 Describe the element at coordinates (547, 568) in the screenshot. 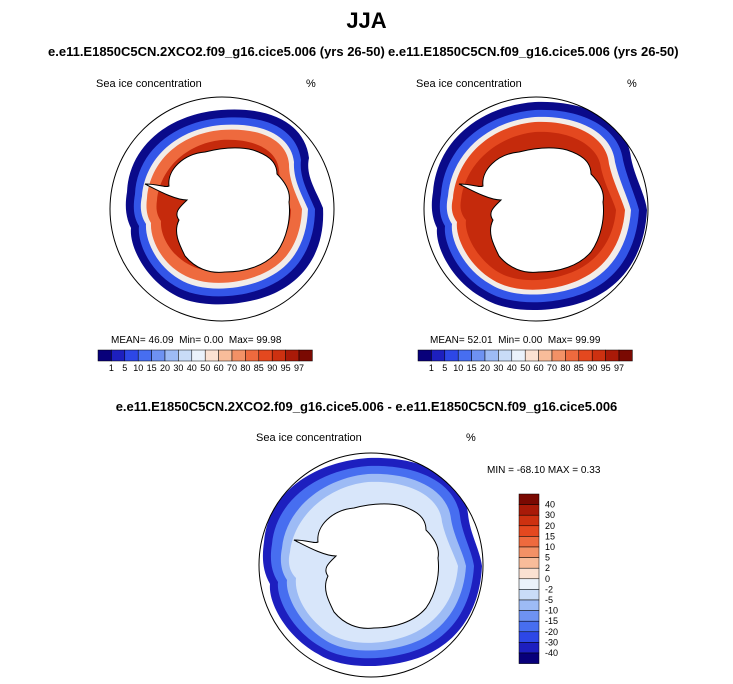

I see `colorbar-tick-label: 2` at that location.